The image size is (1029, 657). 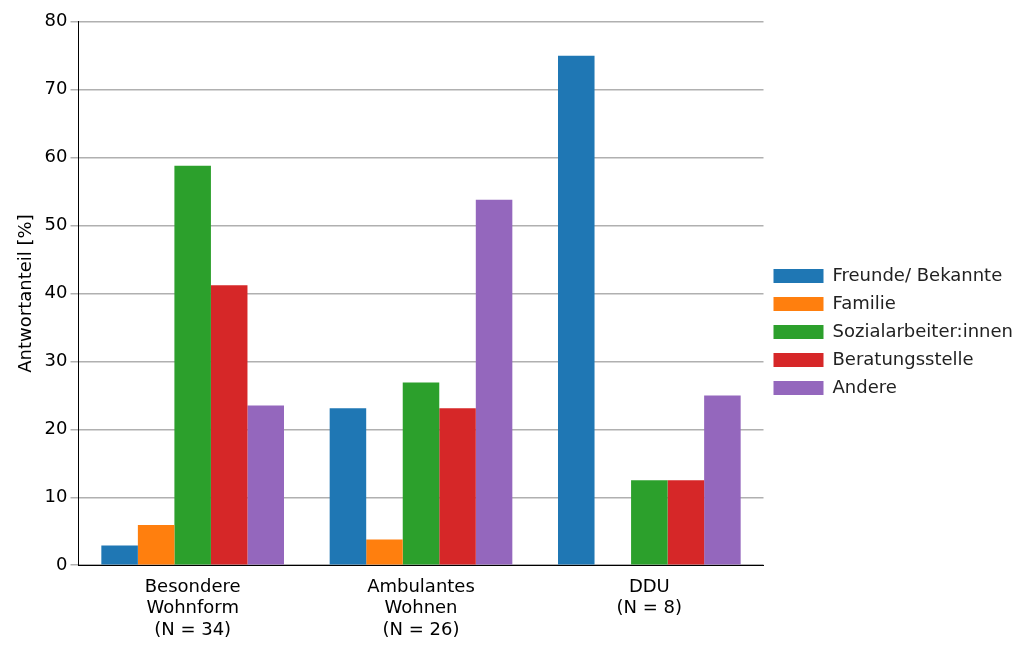 What do you see at coordinates (25, 293) in the screenshot?
I see `y-axis-title: Antwortanteil [%]` at bounding box center [25, 293].